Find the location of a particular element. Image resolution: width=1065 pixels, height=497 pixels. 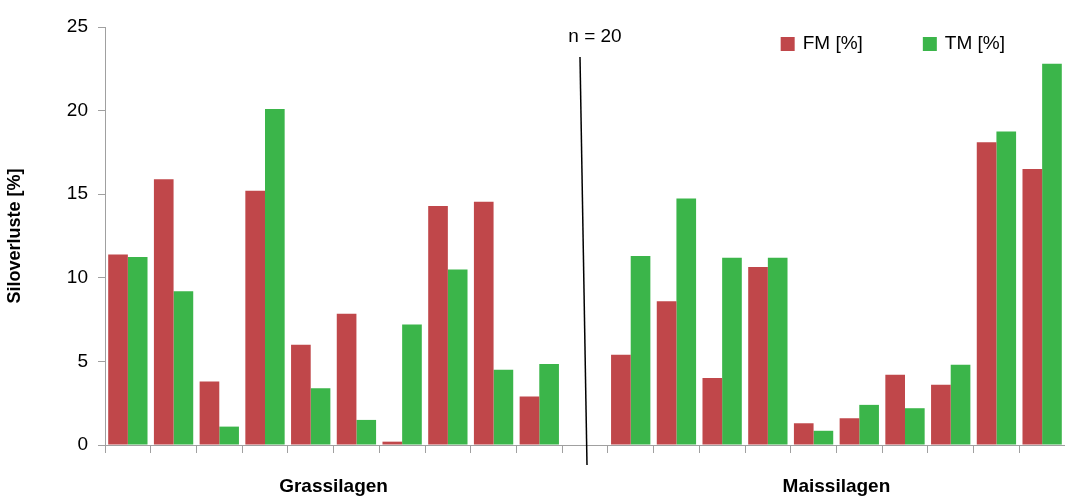

annotation: n = 20 is located at coordinates (595, 36).